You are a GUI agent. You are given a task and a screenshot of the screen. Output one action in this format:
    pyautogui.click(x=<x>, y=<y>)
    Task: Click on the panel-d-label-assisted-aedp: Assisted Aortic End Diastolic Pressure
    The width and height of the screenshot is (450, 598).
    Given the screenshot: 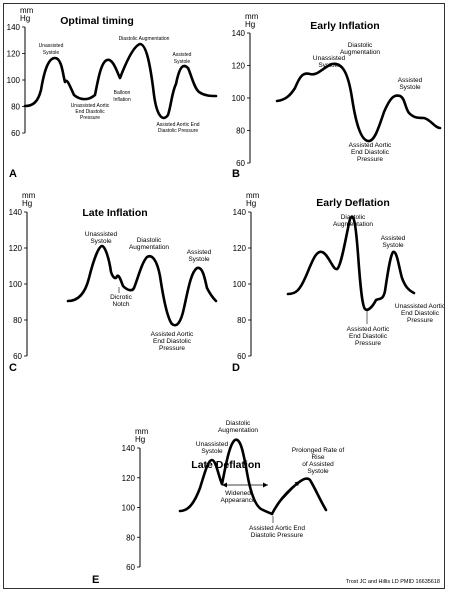 What is the action you would take?
    pyautogui.click(x=368, y=336)
    